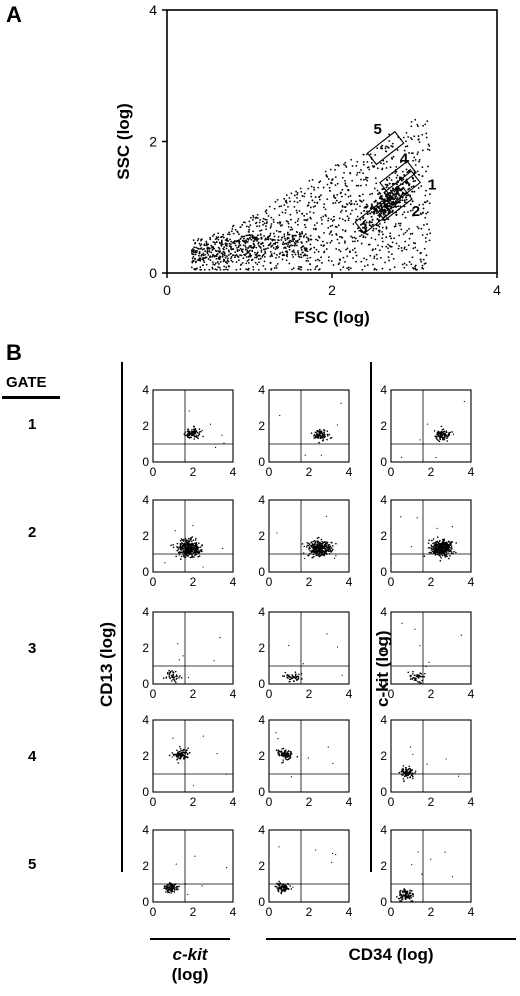  Describe the element at coordinates (190, 954) in the screenshot. I see `ckit-xlabel-line1: c-kit` at that location.